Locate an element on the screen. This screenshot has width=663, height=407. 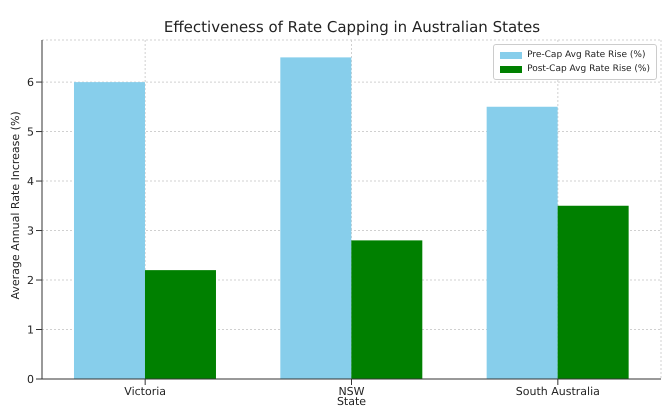
y-tick-label: 3 is located at coordinates (30, 231).